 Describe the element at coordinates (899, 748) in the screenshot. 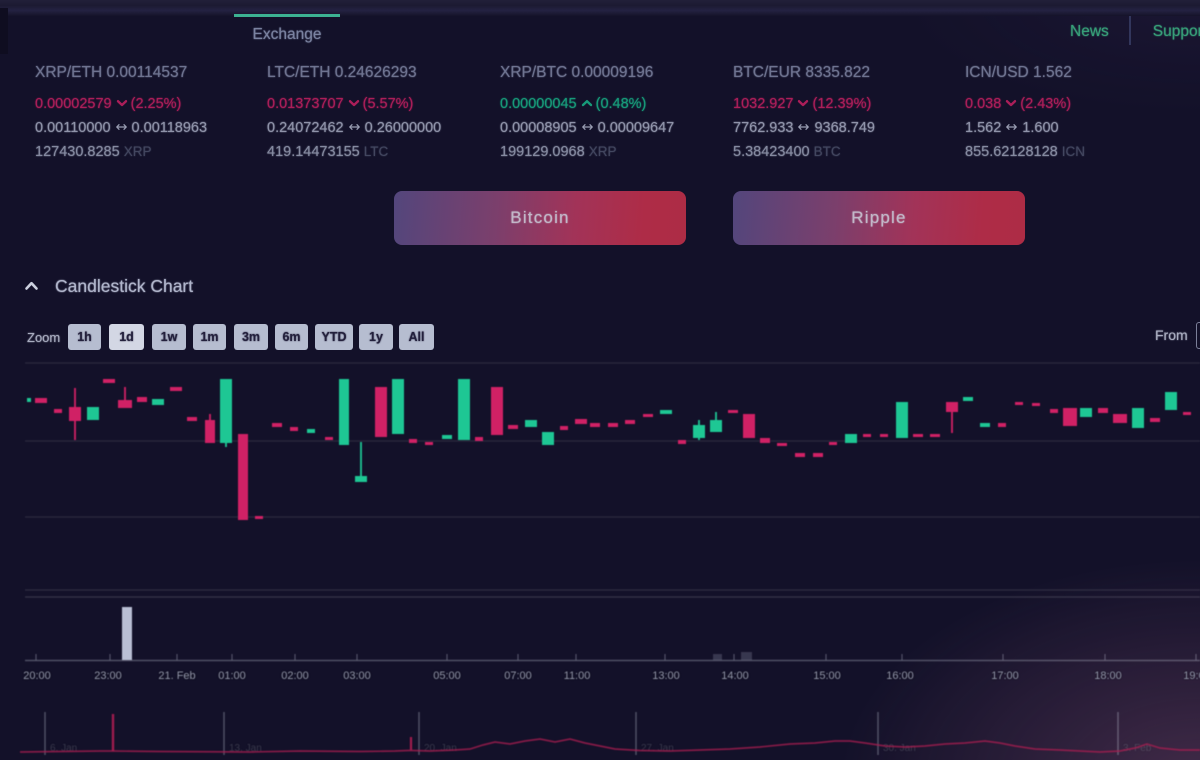

I see `svg-text: 30. Jan` at that location.